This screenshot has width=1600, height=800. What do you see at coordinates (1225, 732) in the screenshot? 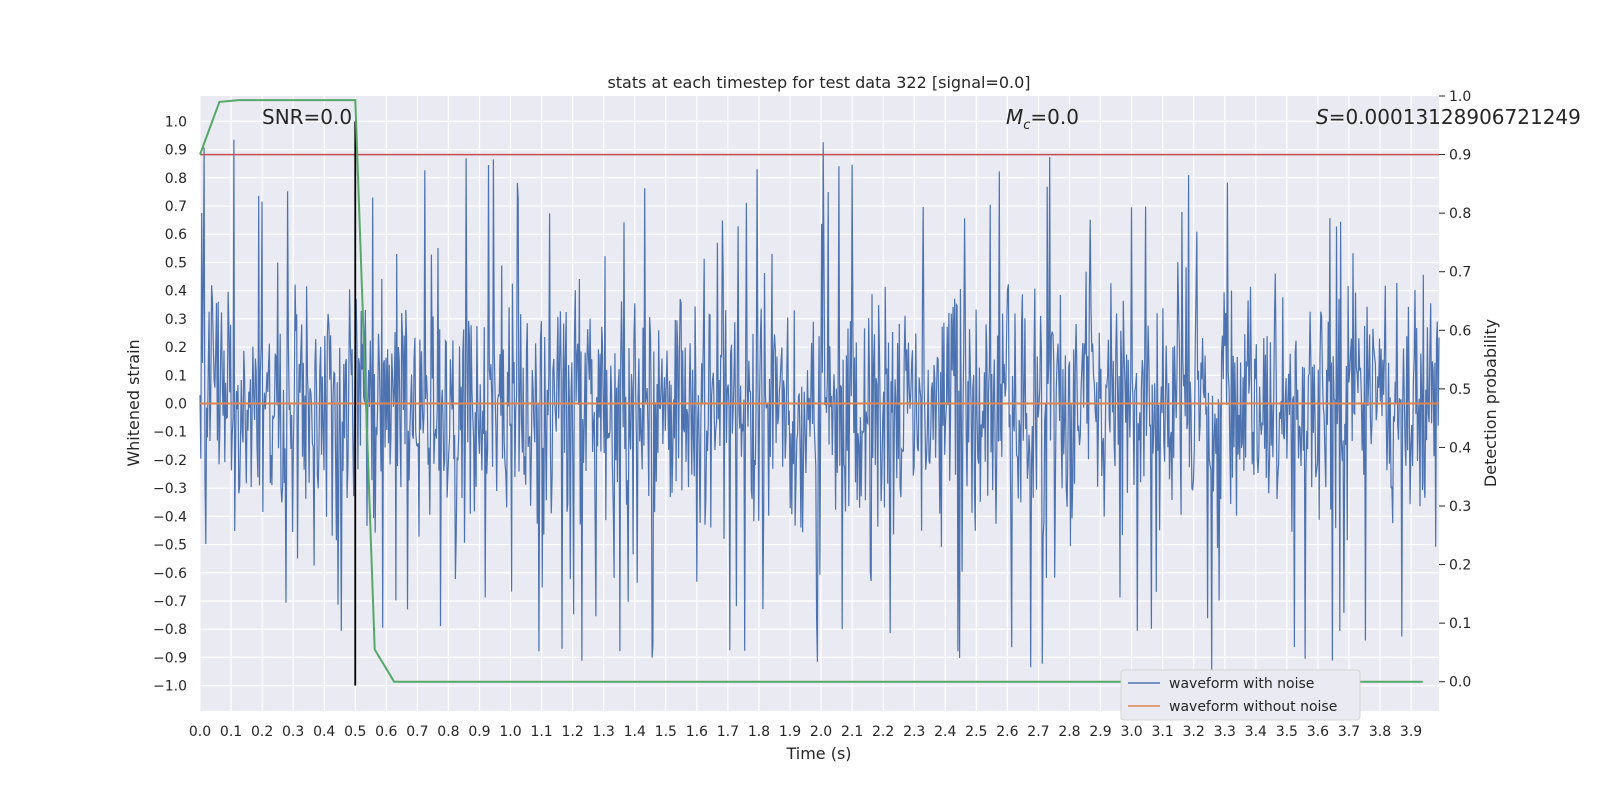
I see `x-tick-label: 3.3` at bounding box center [1225, 732].